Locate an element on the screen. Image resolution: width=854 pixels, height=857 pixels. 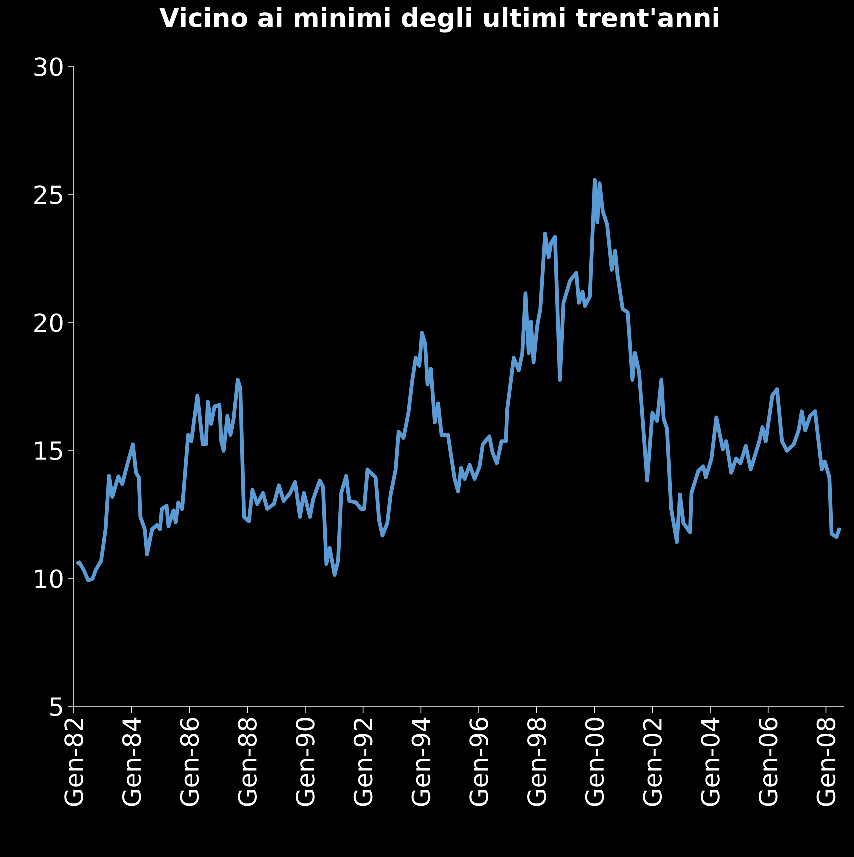
x-tick-label: Gen-88 is located at coordinates (248, 762).